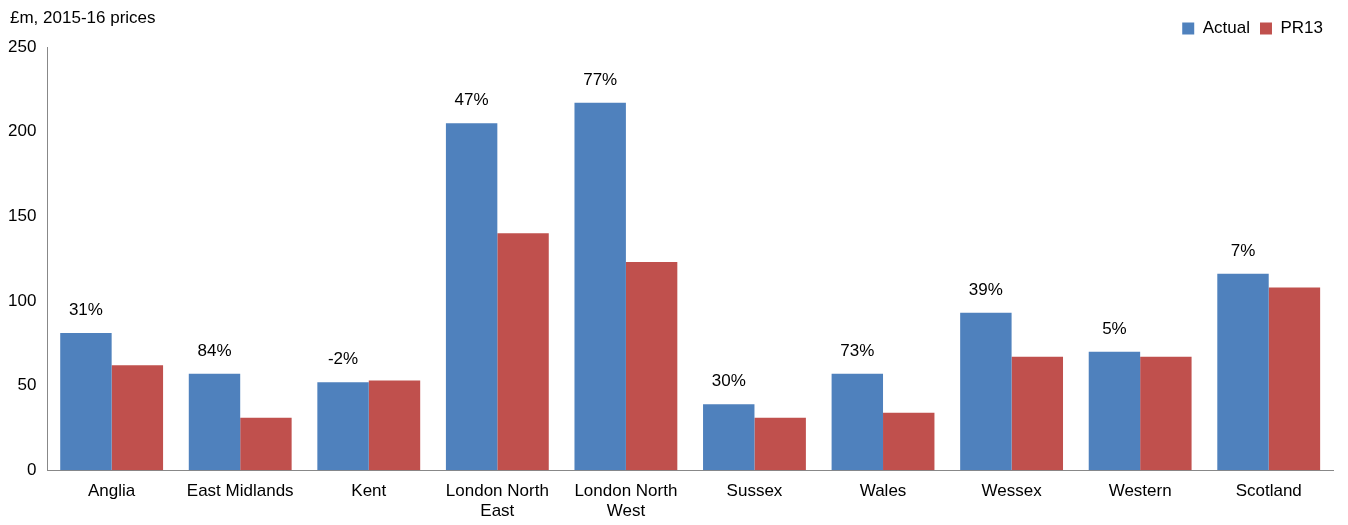  I want to click on annotation: 39%, so click(985, 289).